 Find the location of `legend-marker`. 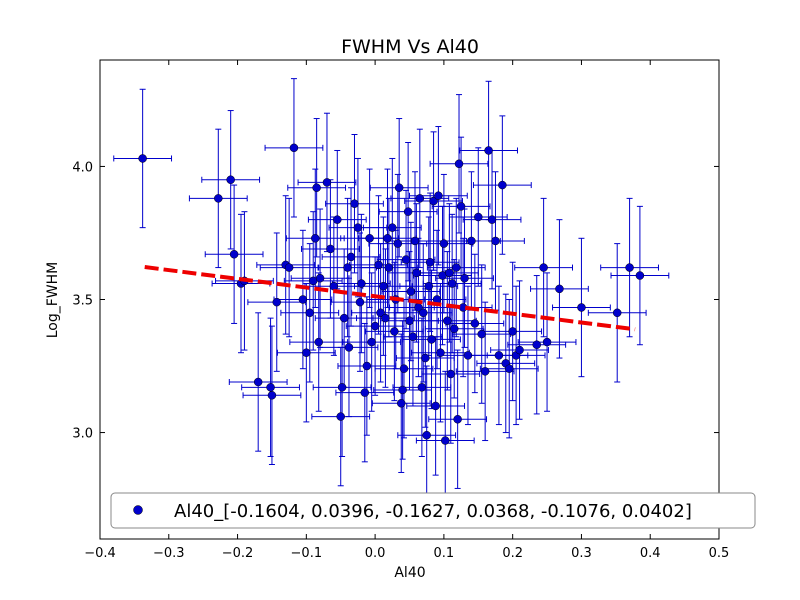

legend-marker is located at coordinates (138, 510).